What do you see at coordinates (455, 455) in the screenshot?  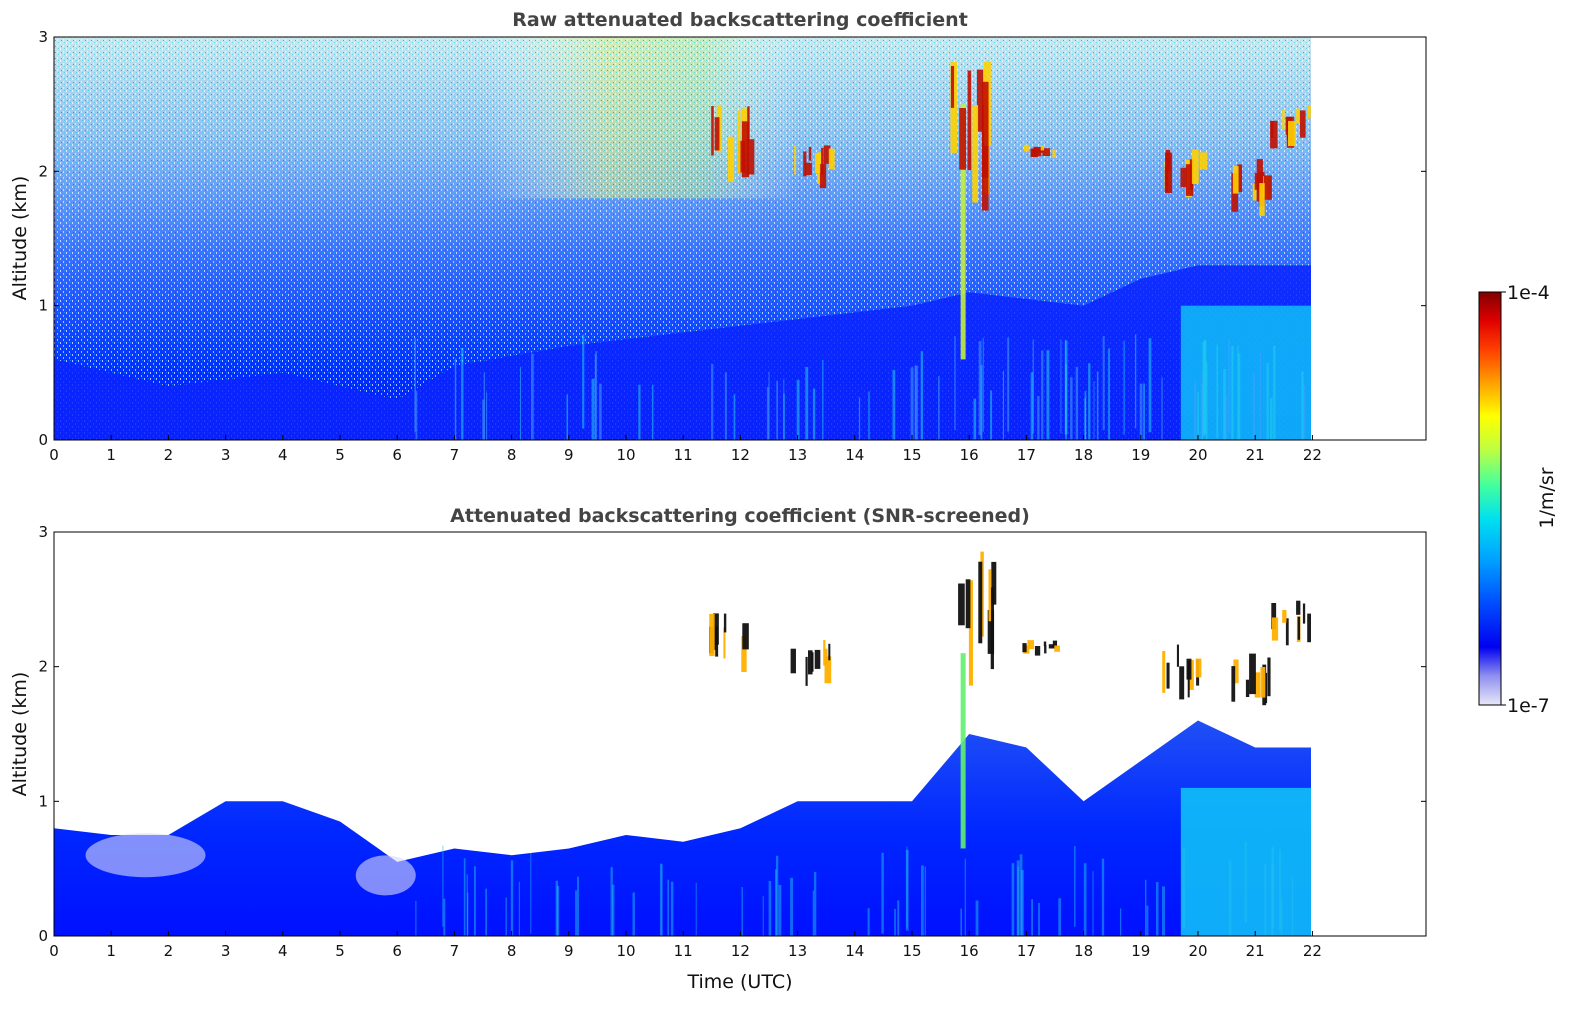 I see `x-tick-label: 7` at bounding box center [455, 455].